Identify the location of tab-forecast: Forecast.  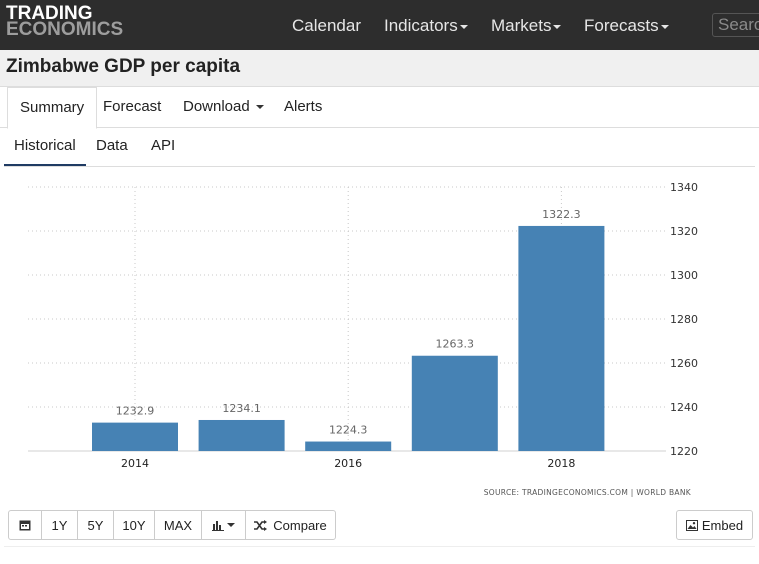
(132, 107).